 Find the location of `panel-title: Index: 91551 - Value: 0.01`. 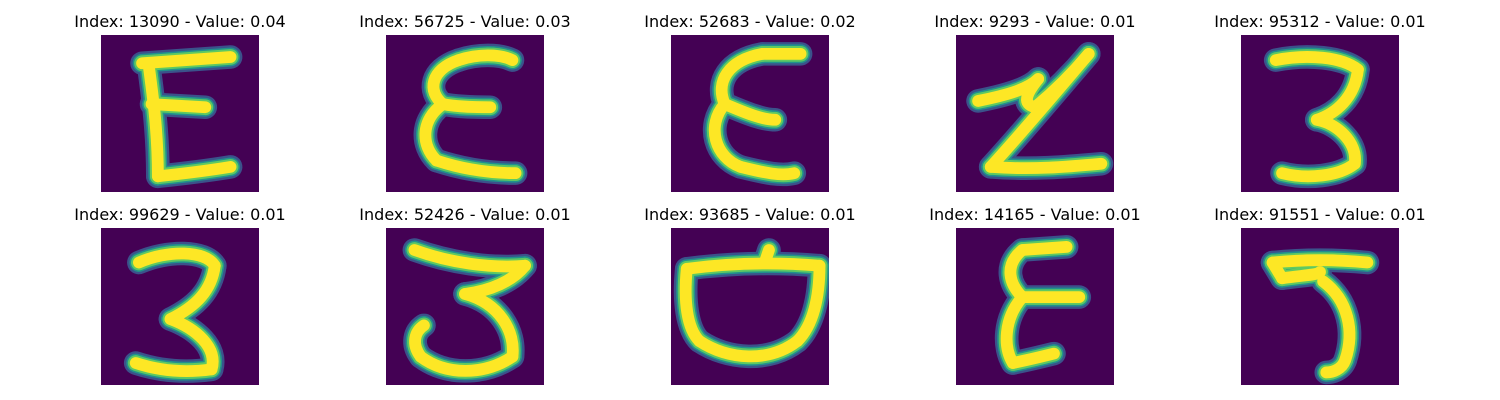

panel-title: Index: 91551 - Value: 0.01 is located at coordinates (1320, 214).